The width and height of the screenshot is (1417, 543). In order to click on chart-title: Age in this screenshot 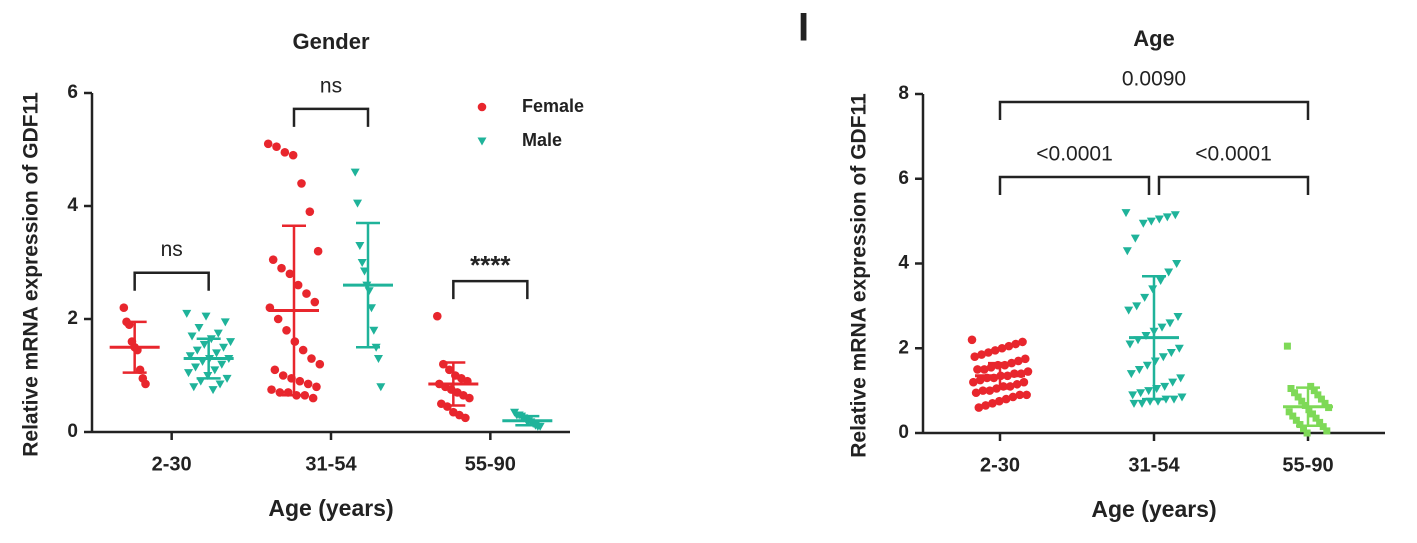, I will do `click(1154, 38)`.